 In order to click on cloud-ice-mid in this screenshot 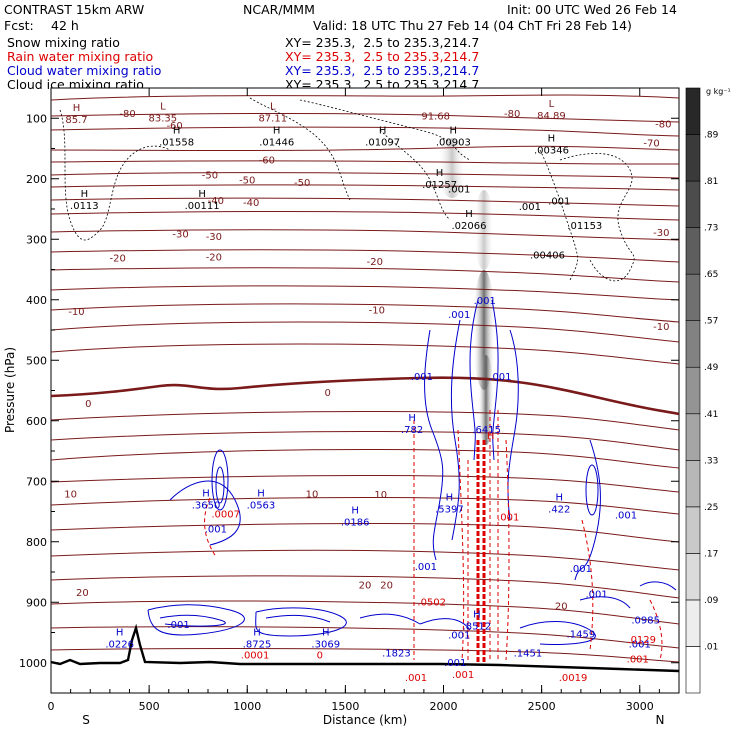, I will do `click(300, 149)`.